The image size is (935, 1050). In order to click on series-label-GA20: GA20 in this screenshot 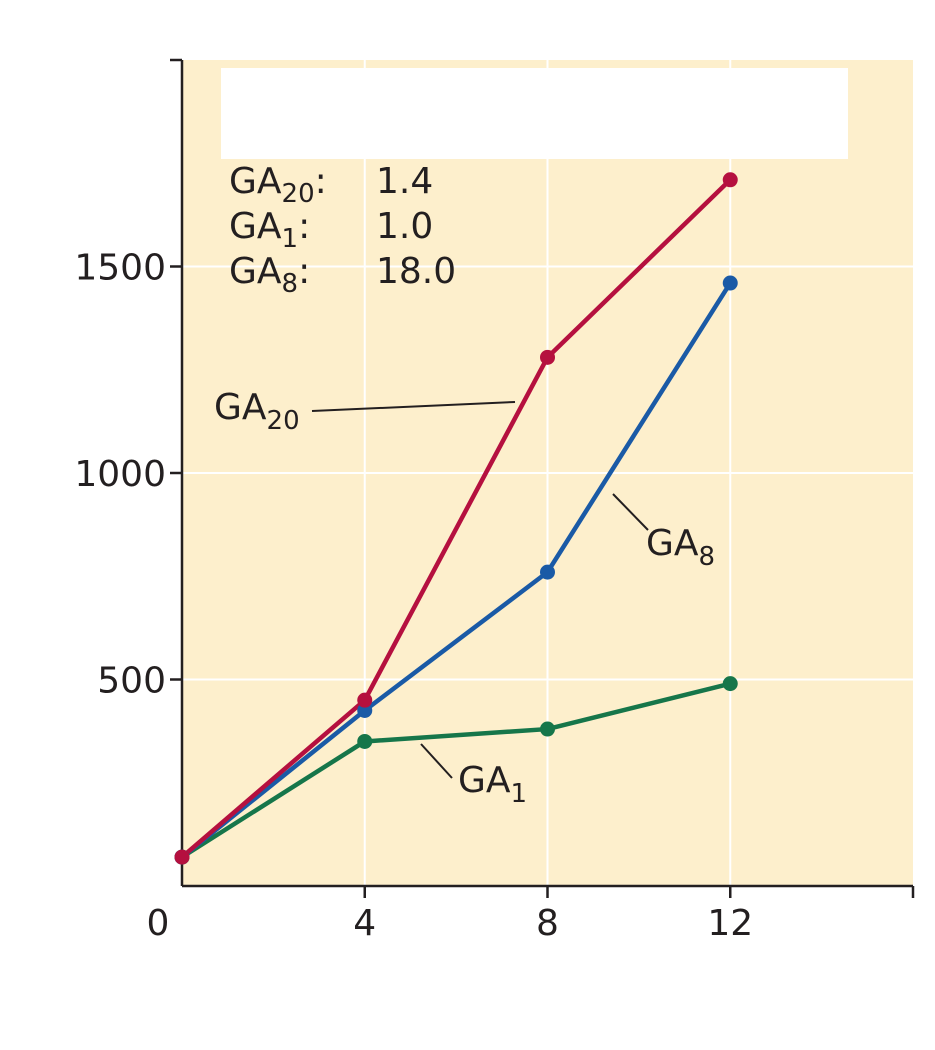, I will do `click(257, 411)`.